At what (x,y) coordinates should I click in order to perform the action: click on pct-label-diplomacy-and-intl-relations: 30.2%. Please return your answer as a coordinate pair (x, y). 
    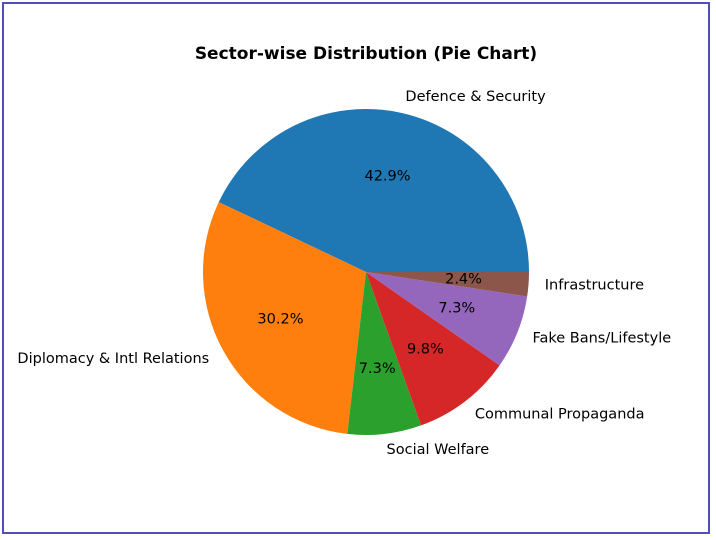
    Looking at the image, I should click on (280, 319).